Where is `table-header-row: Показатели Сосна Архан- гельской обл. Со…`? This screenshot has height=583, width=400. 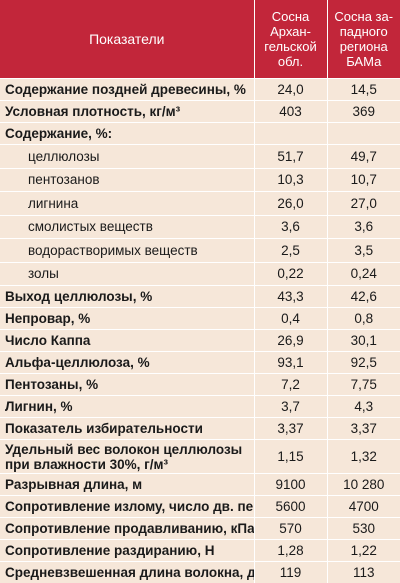 table-header-row: Показатели Сосна Архан- гельской обл. Со… is located at coordinates (200, 39).